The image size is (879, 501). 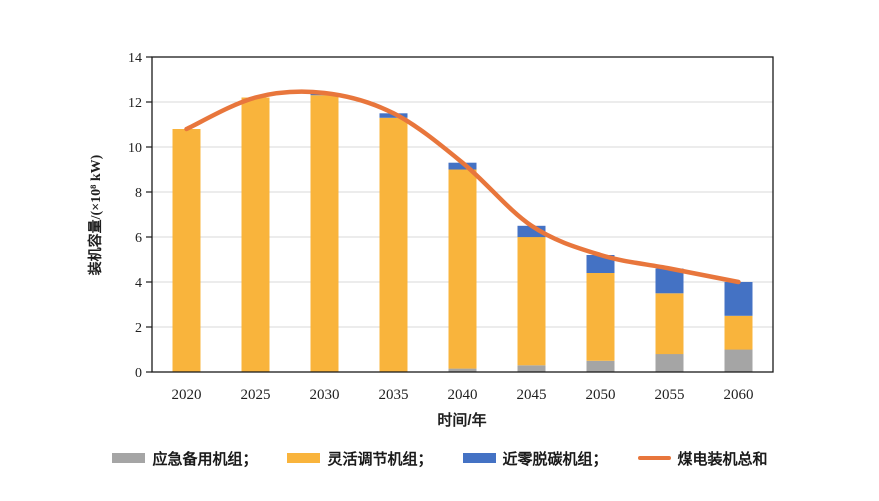 I want to click on legend-label: 灵活调节机组；, so click(x=380, y=459).